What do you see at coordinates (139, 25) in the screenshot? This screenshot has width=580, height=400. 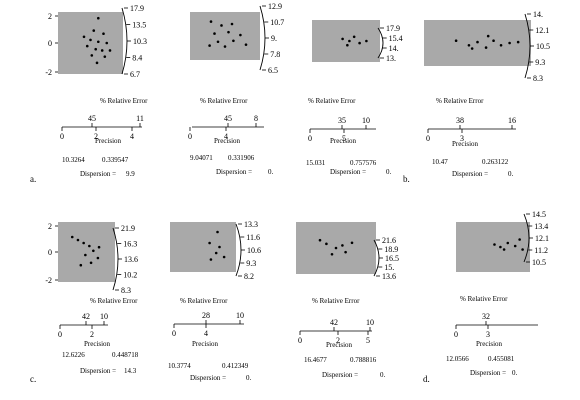 I see `arc-tick-label: 13.5` at bounding box center [139, 25].